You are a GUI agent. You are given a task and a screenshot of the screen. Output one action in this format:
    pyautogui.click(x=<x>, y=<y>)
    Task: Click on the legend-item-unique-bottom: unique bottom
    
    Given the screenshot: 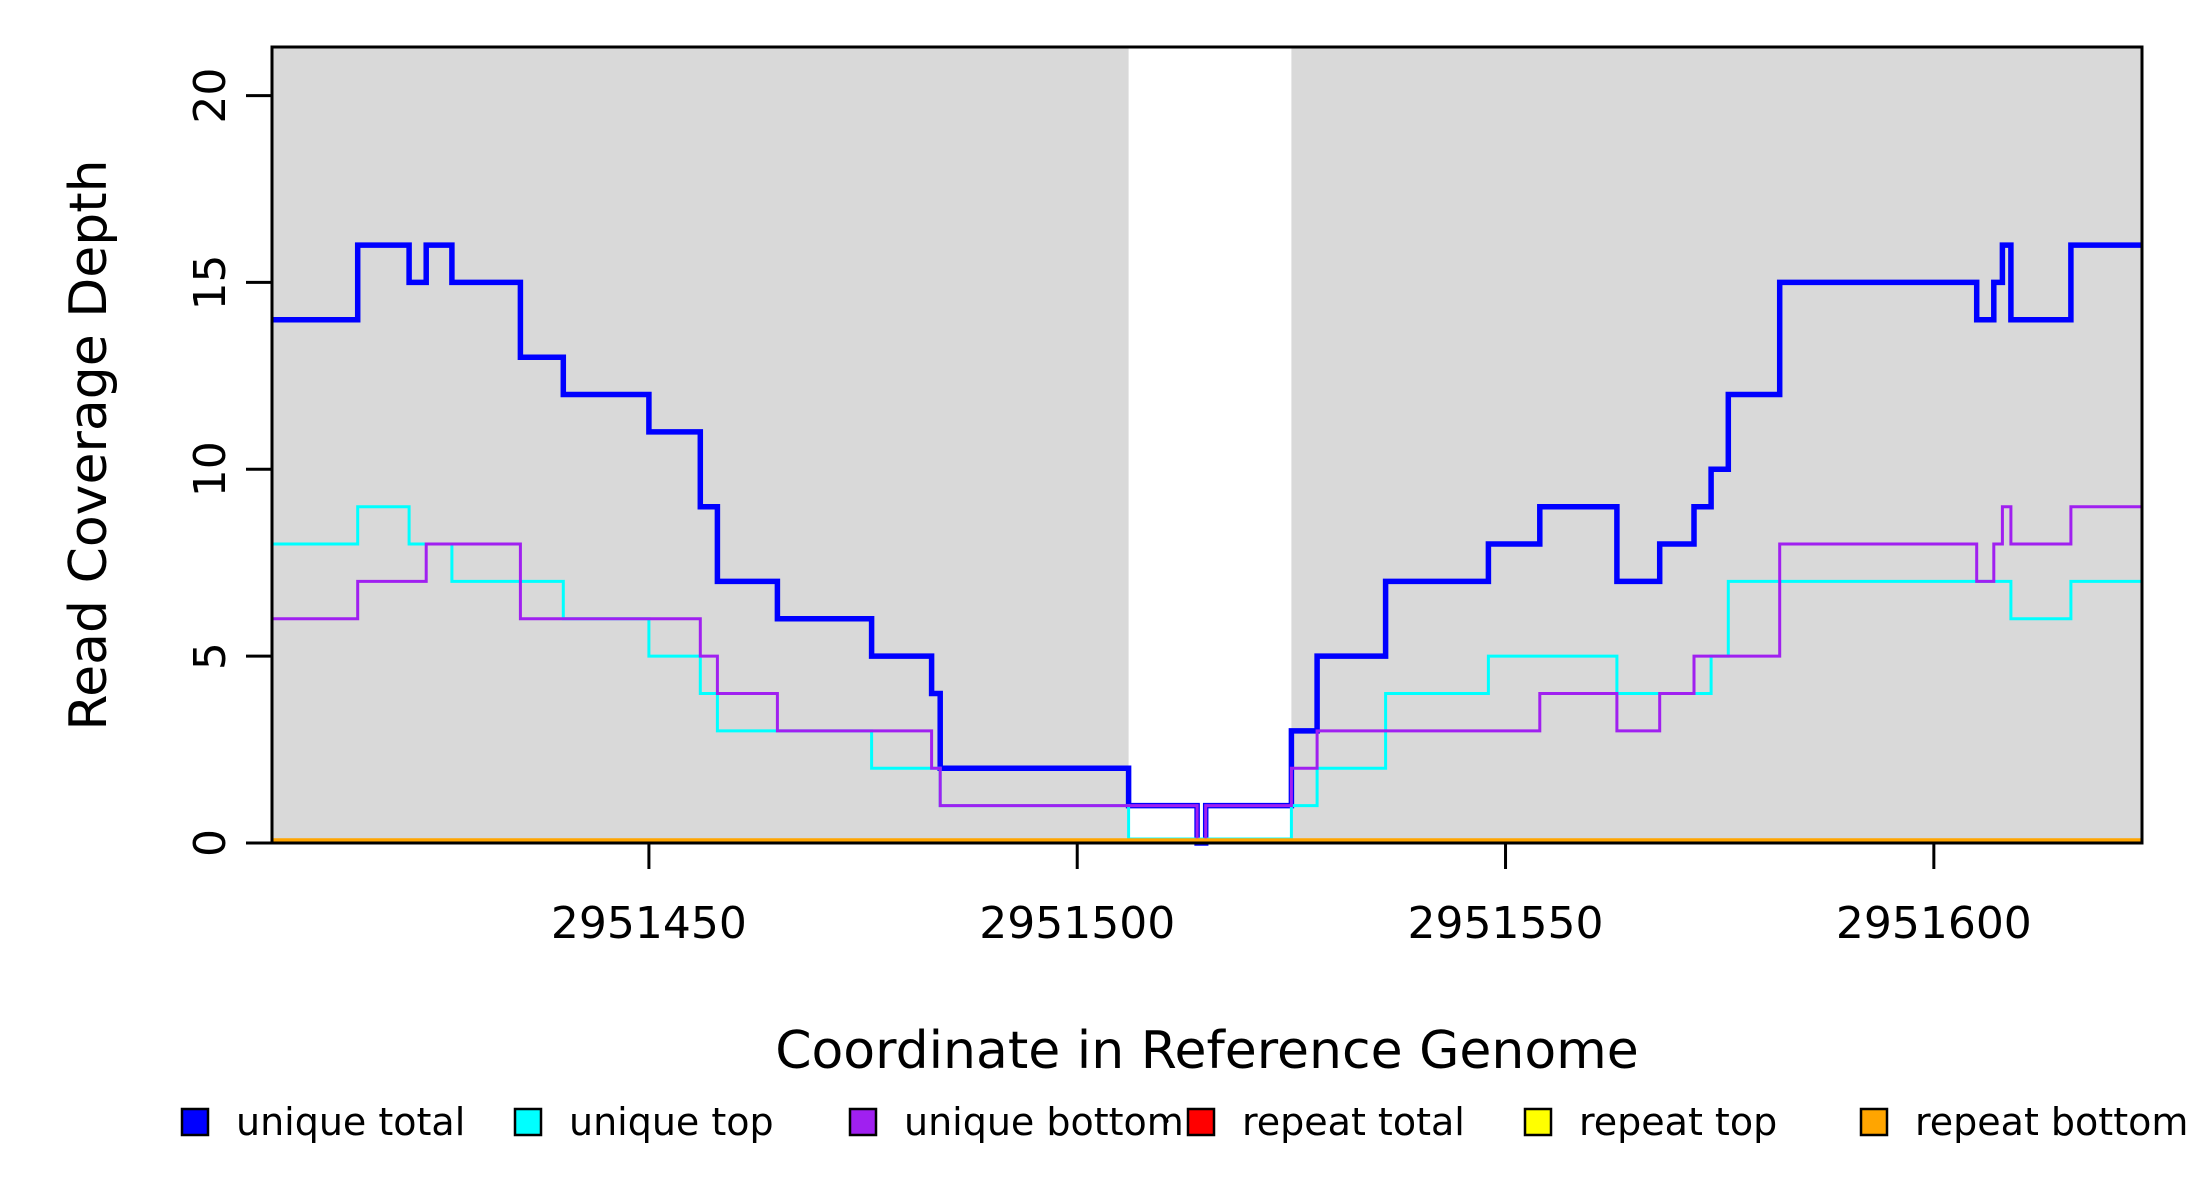 What is the action you would take?
    pyautogui.click(x=1016, y=1122)
    